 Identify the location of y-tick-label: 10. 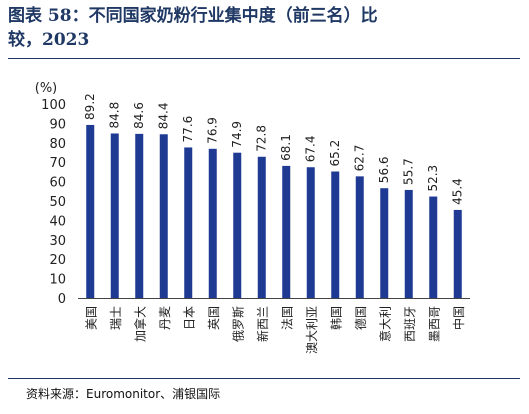
(57, 280).